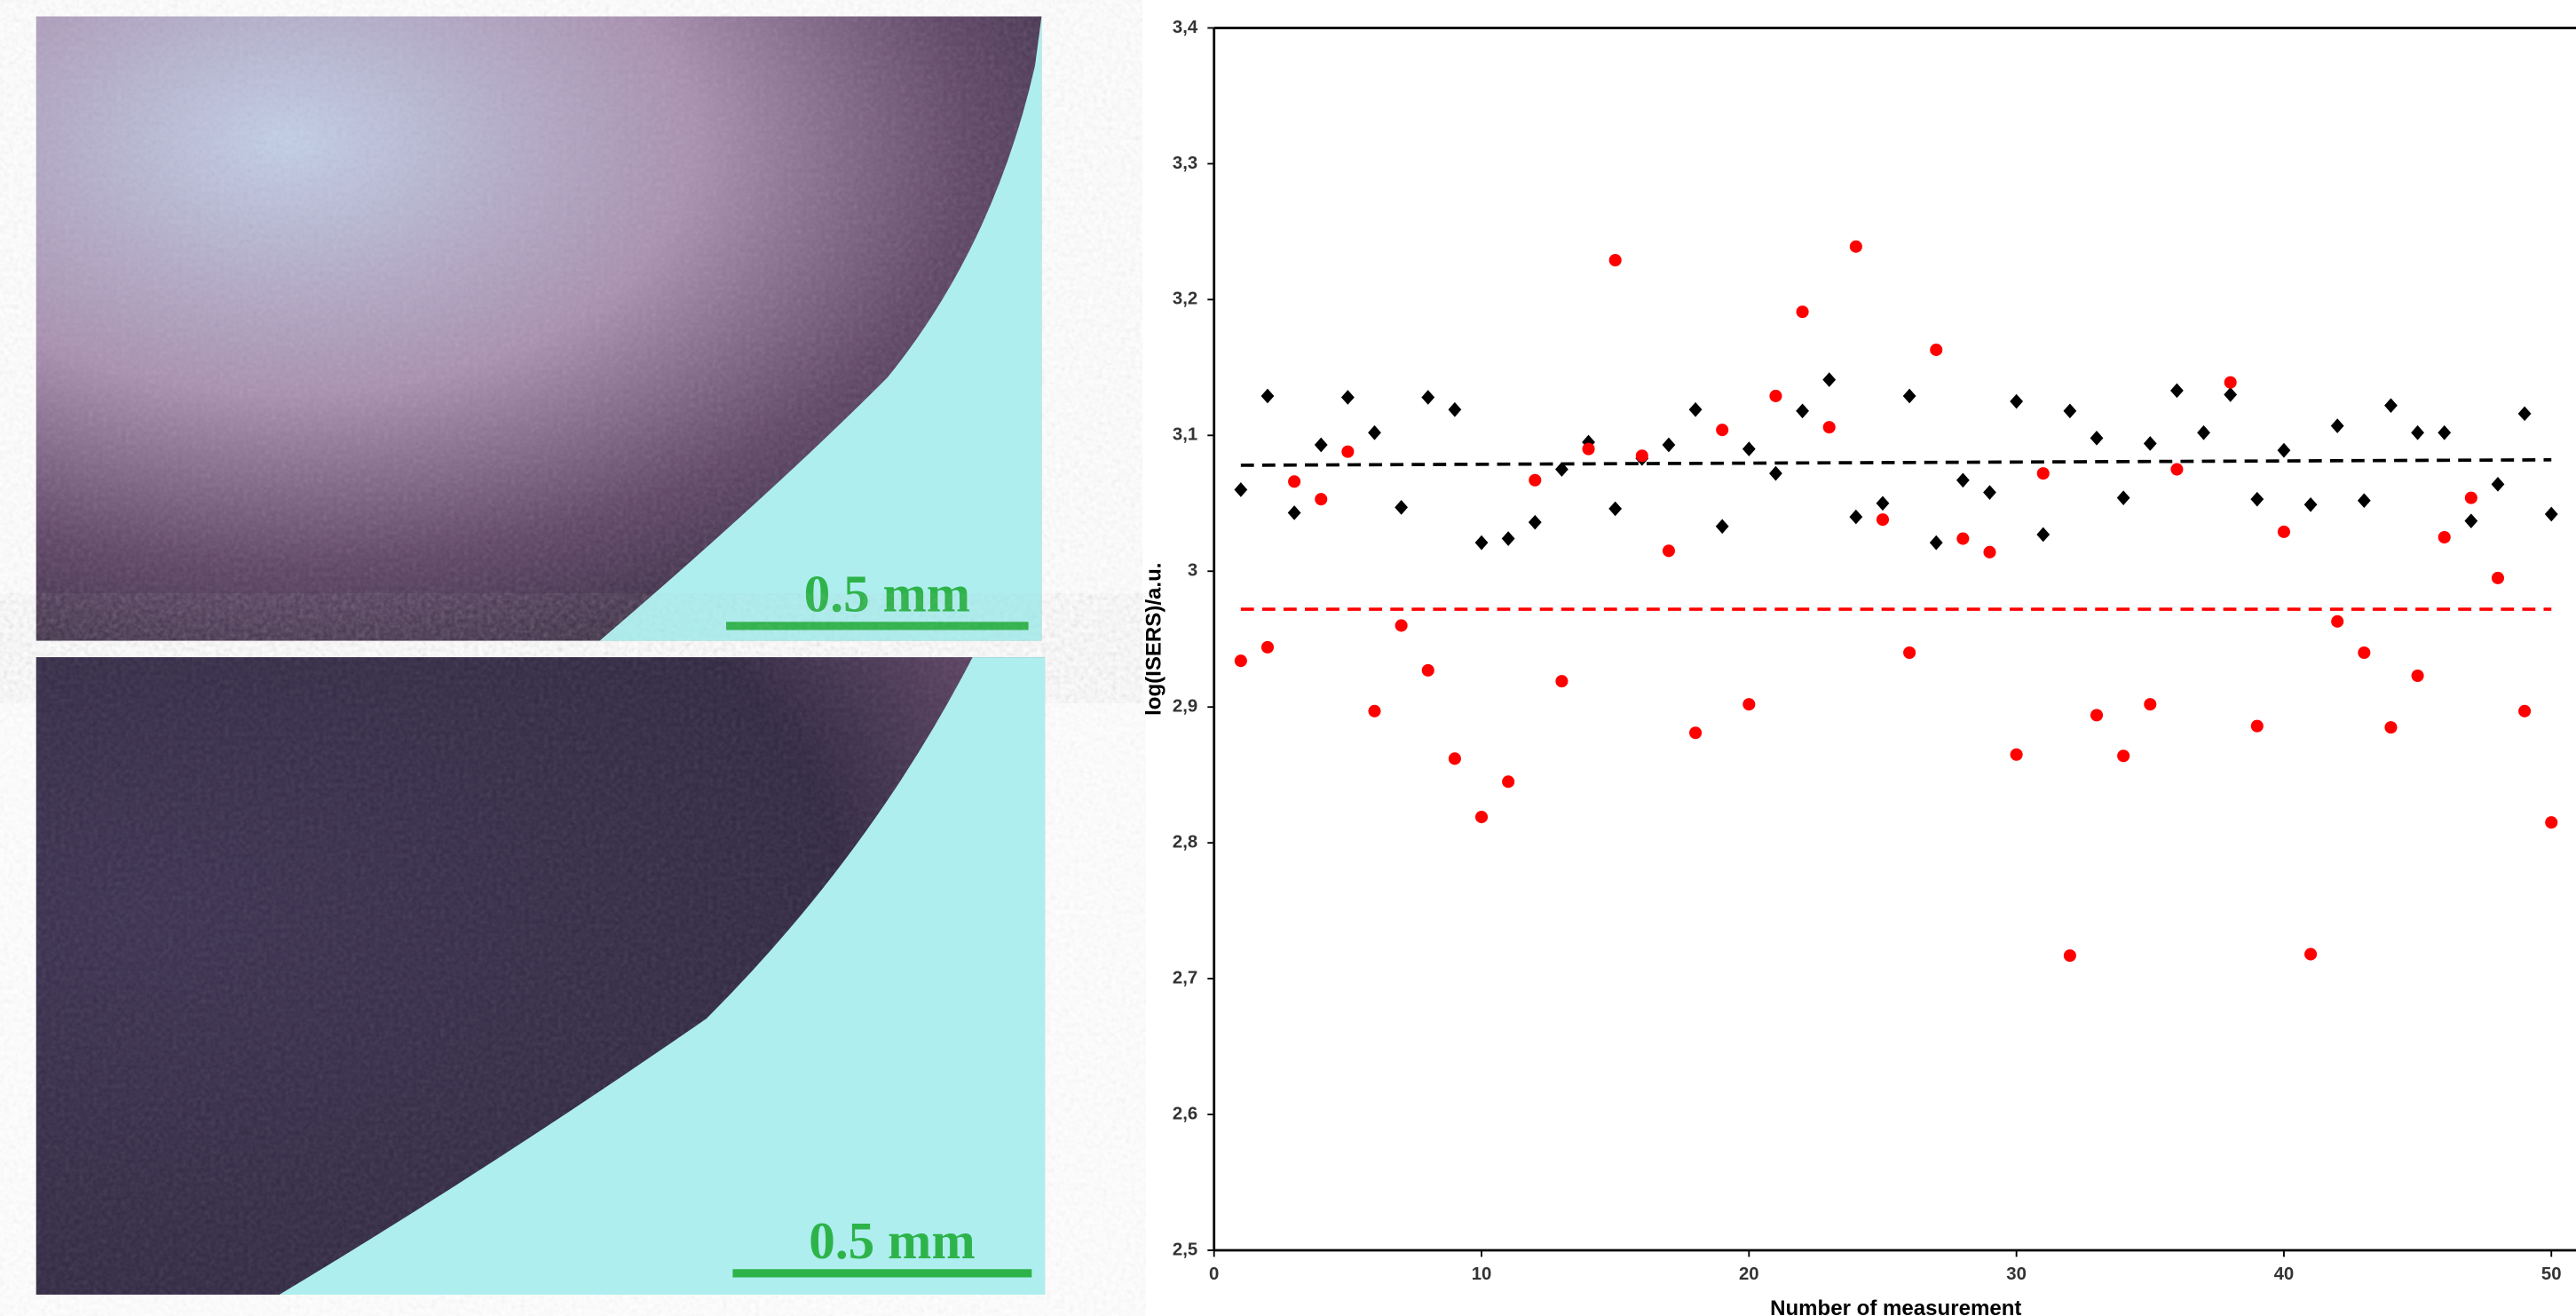  Describe the element at coordinates (2551, 1274) in the screenshot. I see `x-tick-label: 50` at that location.